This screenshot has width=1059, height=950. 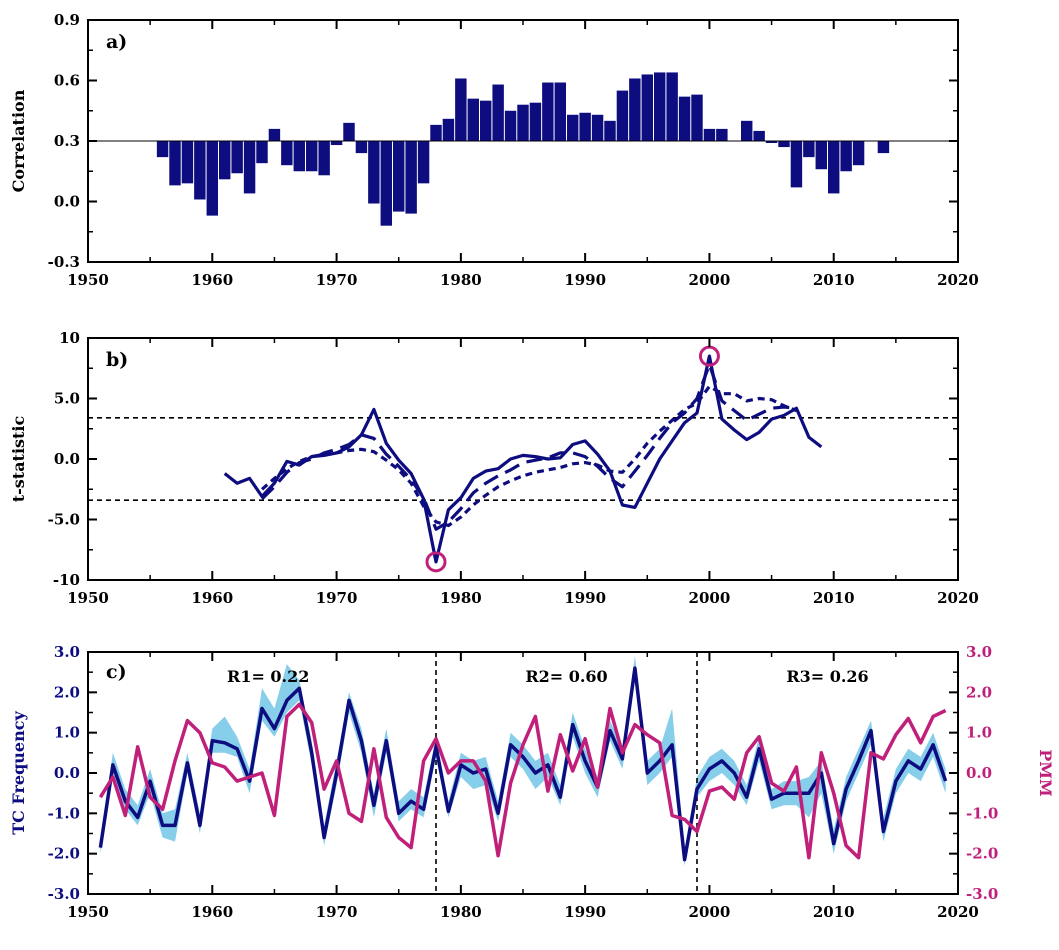 What do you see at coordinates (18, 773) in the screenshot?
I see `y-axis-label-left: TC Frequency` at bounding box center [18, 773].